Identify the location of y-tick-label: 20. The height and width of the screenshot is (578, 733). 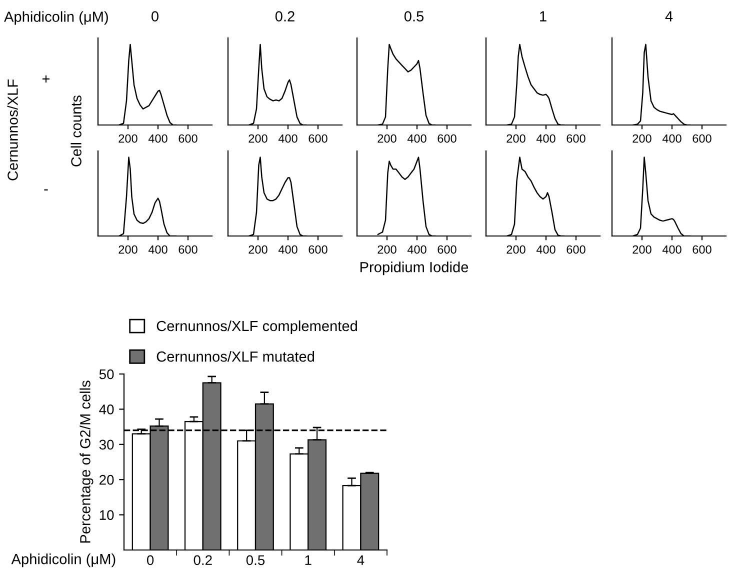
(107, 479).